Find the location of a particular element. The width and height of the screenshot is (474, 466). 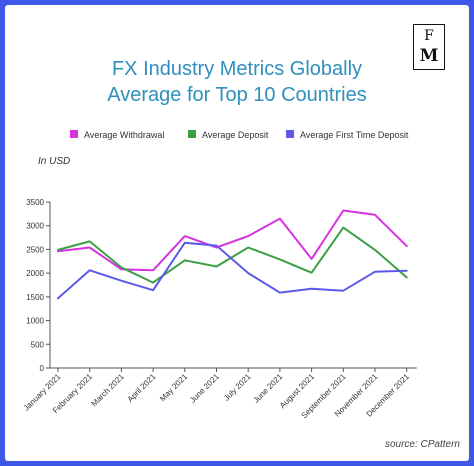

y-tick-label: 1000 is located at coordinates (35, 321).